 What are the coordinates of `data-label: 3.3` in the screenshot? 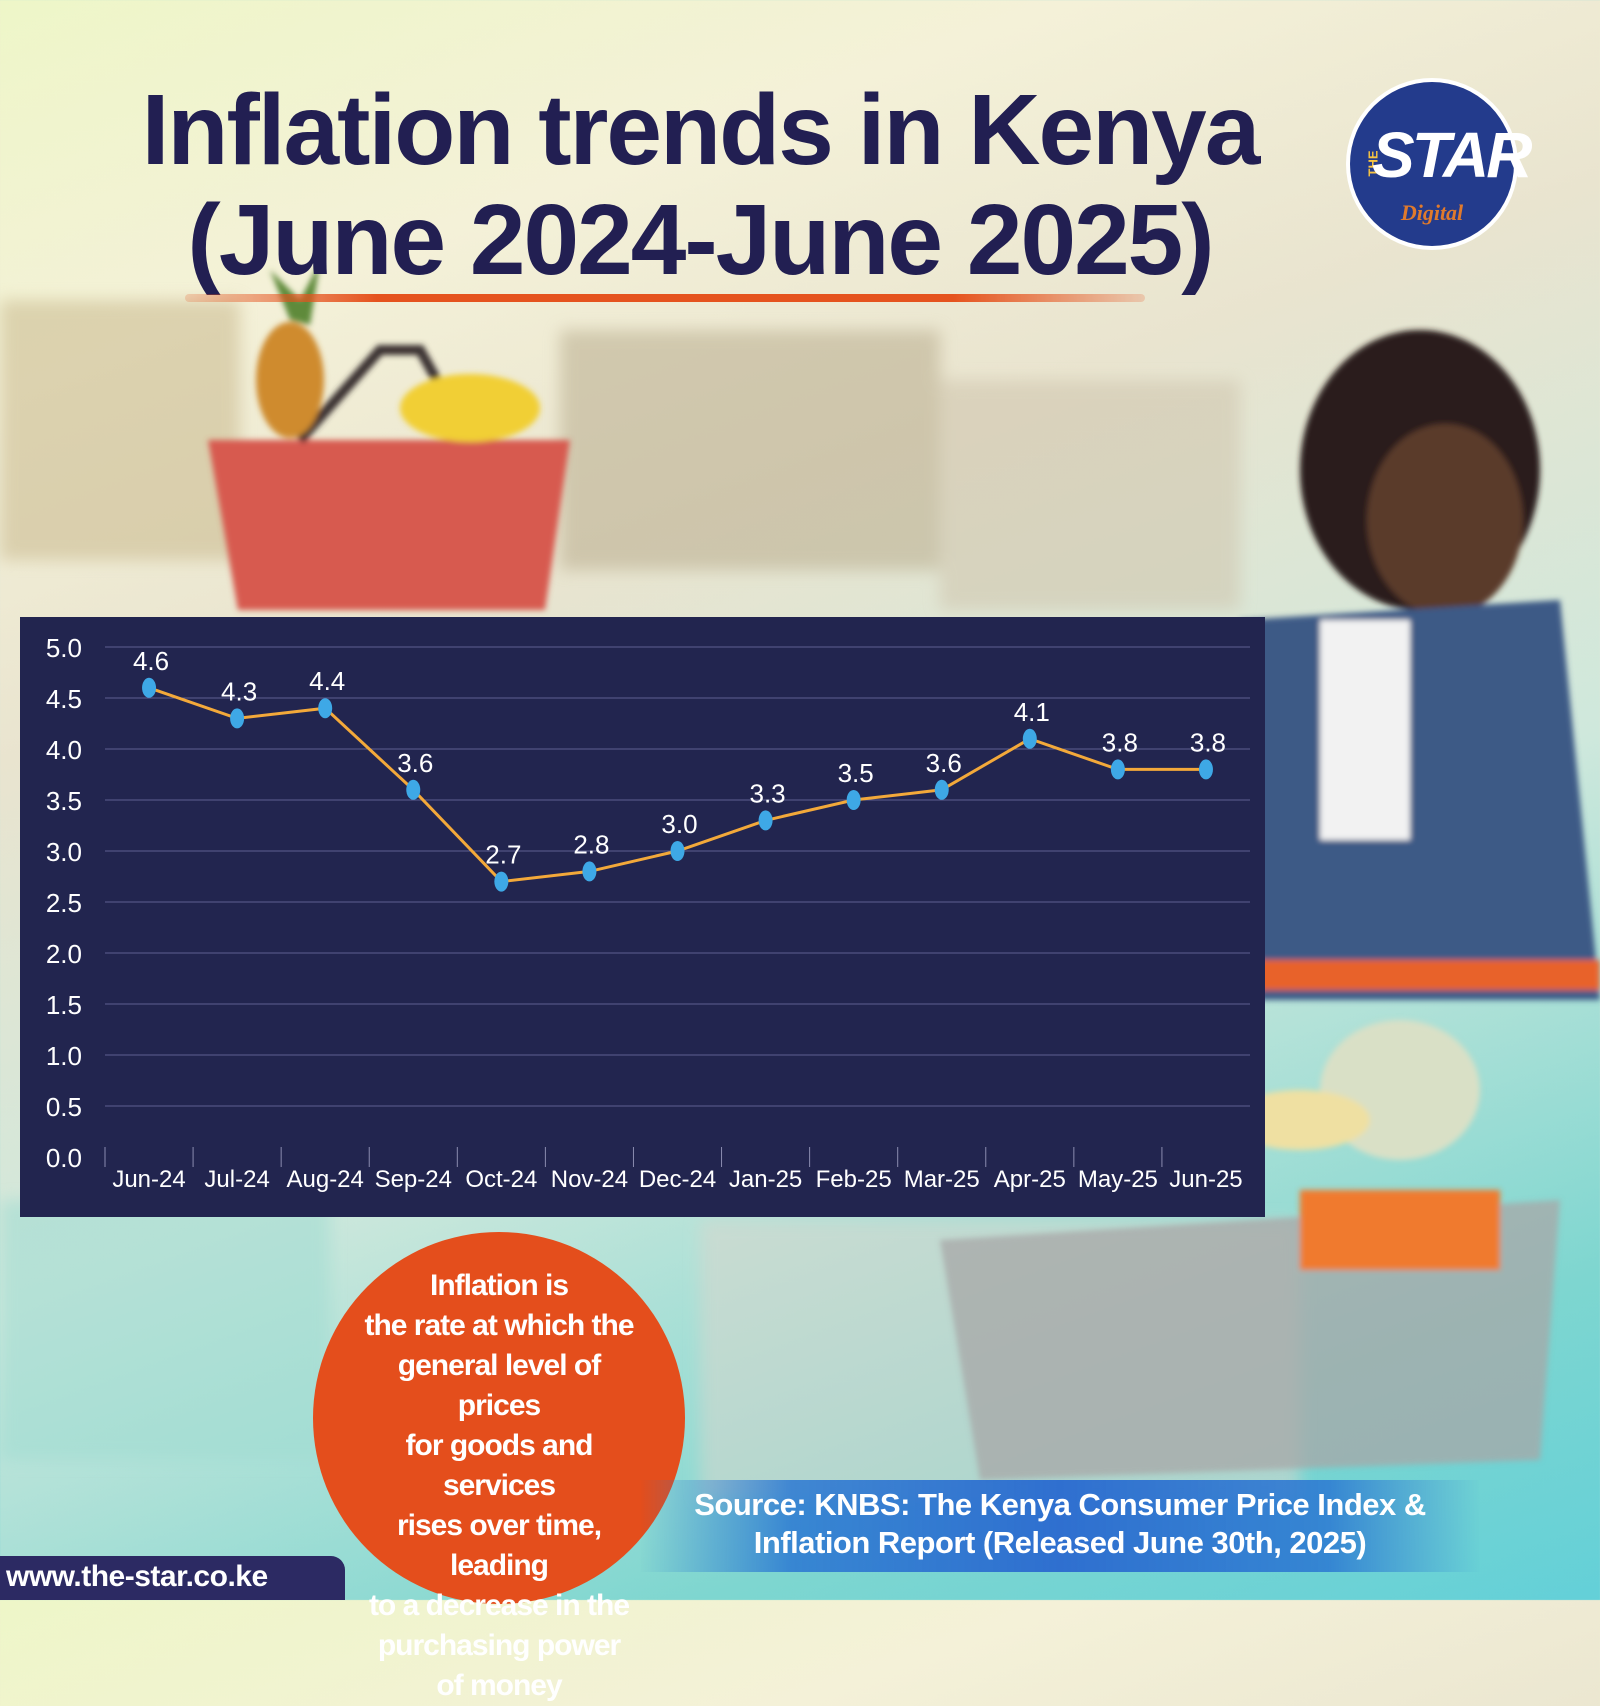 It's located at (767, 793).